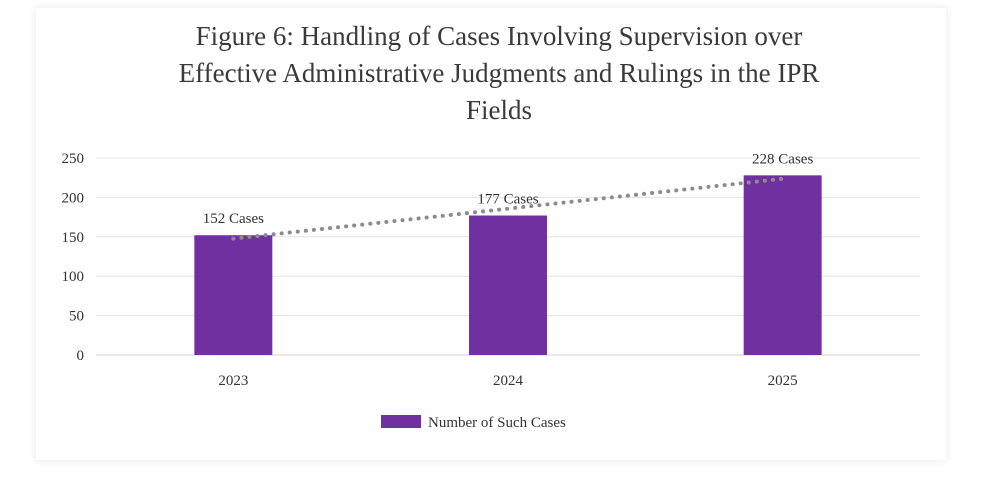 This screenshot has width=998, height=477. Describe the element at coordinates (497, 423) in the screenshot. I see `legend-label: Number of Such Cases` at that location.